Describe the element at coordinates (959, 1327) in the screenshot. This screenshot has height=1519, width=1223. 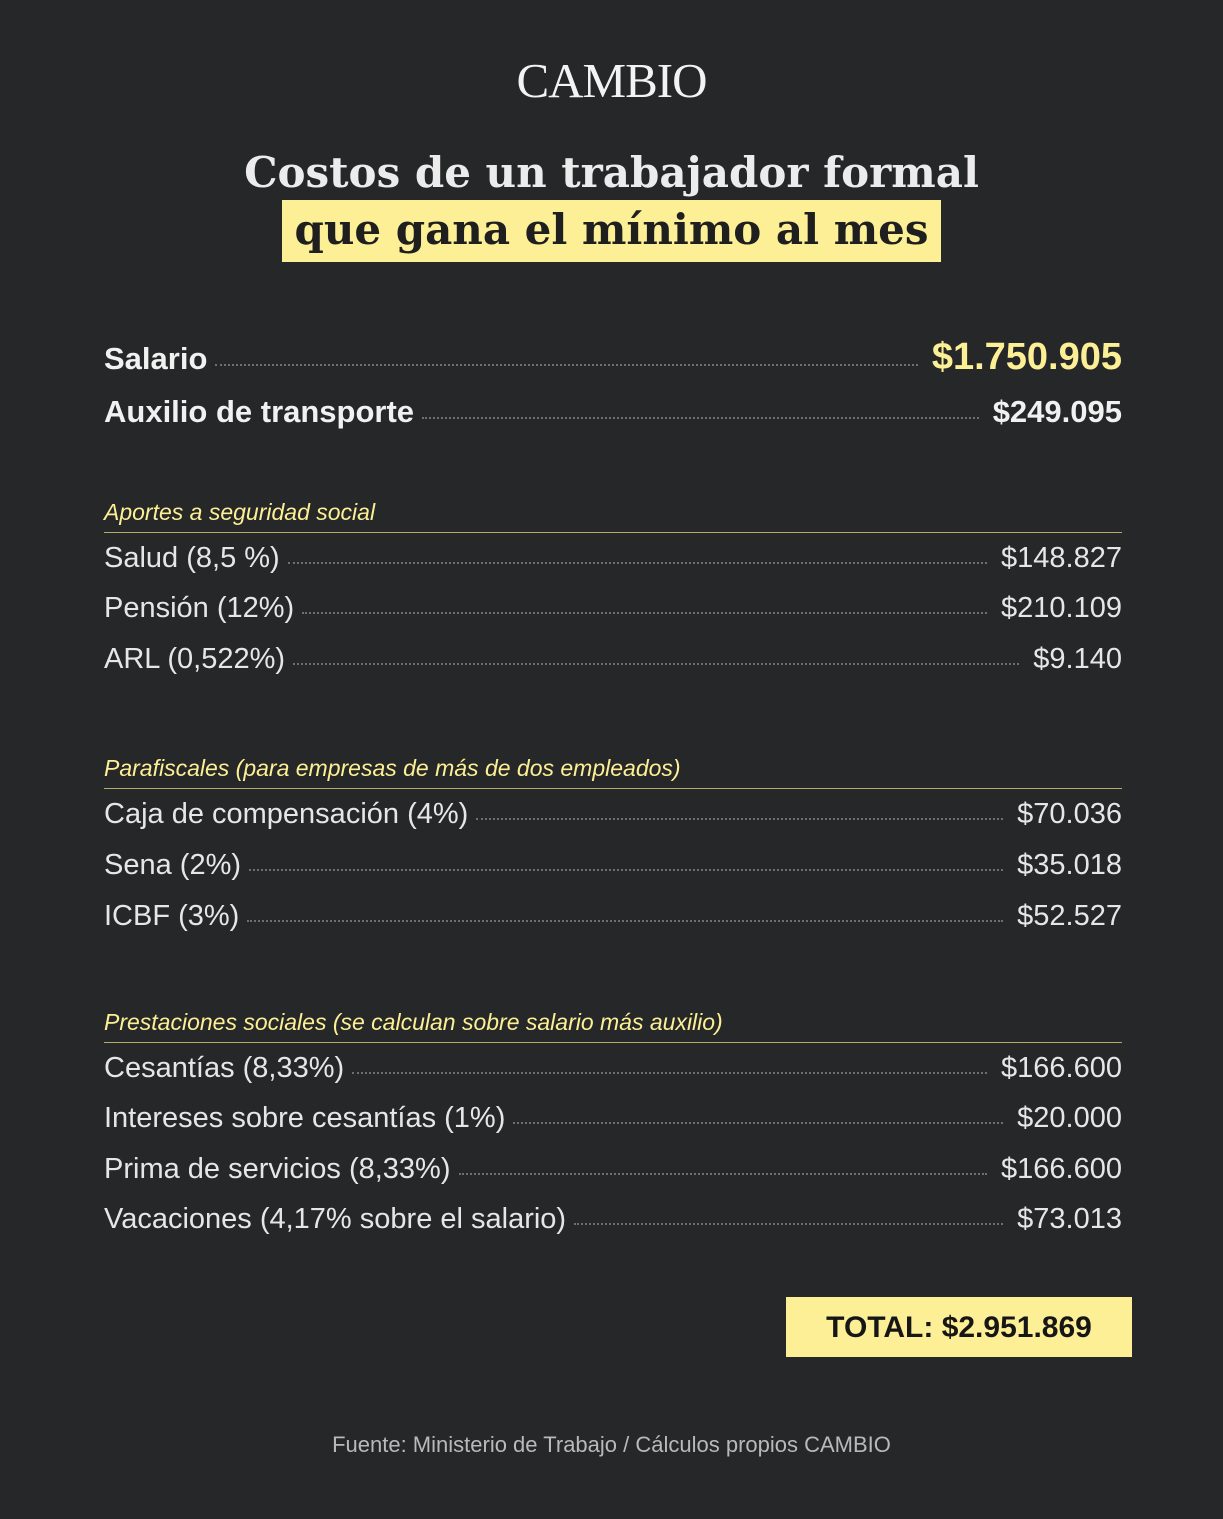
I see `total-badge: TOTAL: $2.951.869` at that location.